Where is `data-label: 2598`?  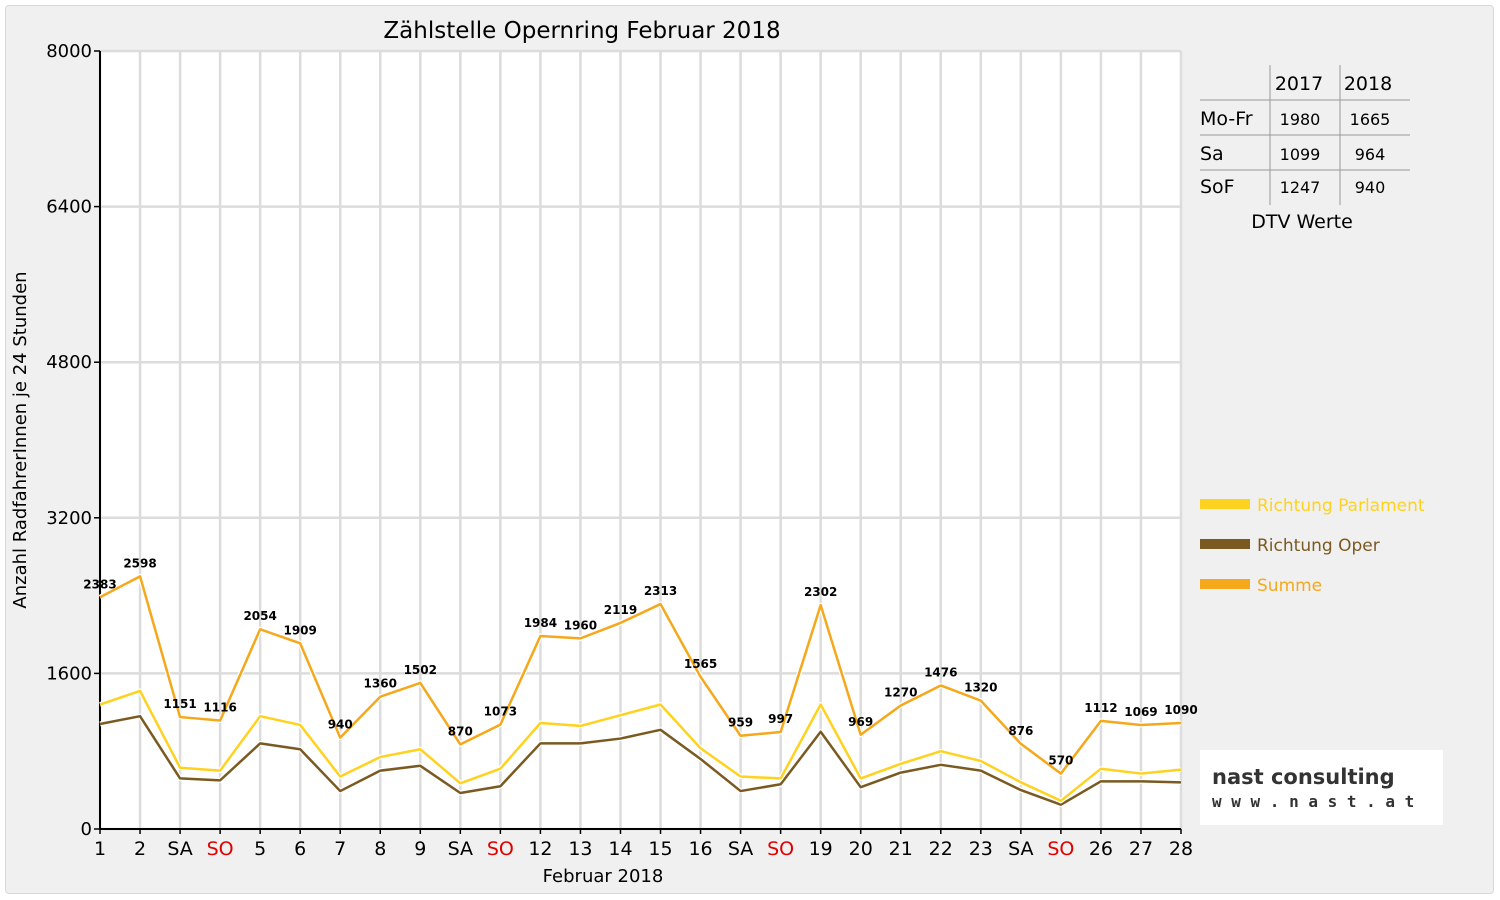 data-label: 2598 is located at coordinates (139, 563).